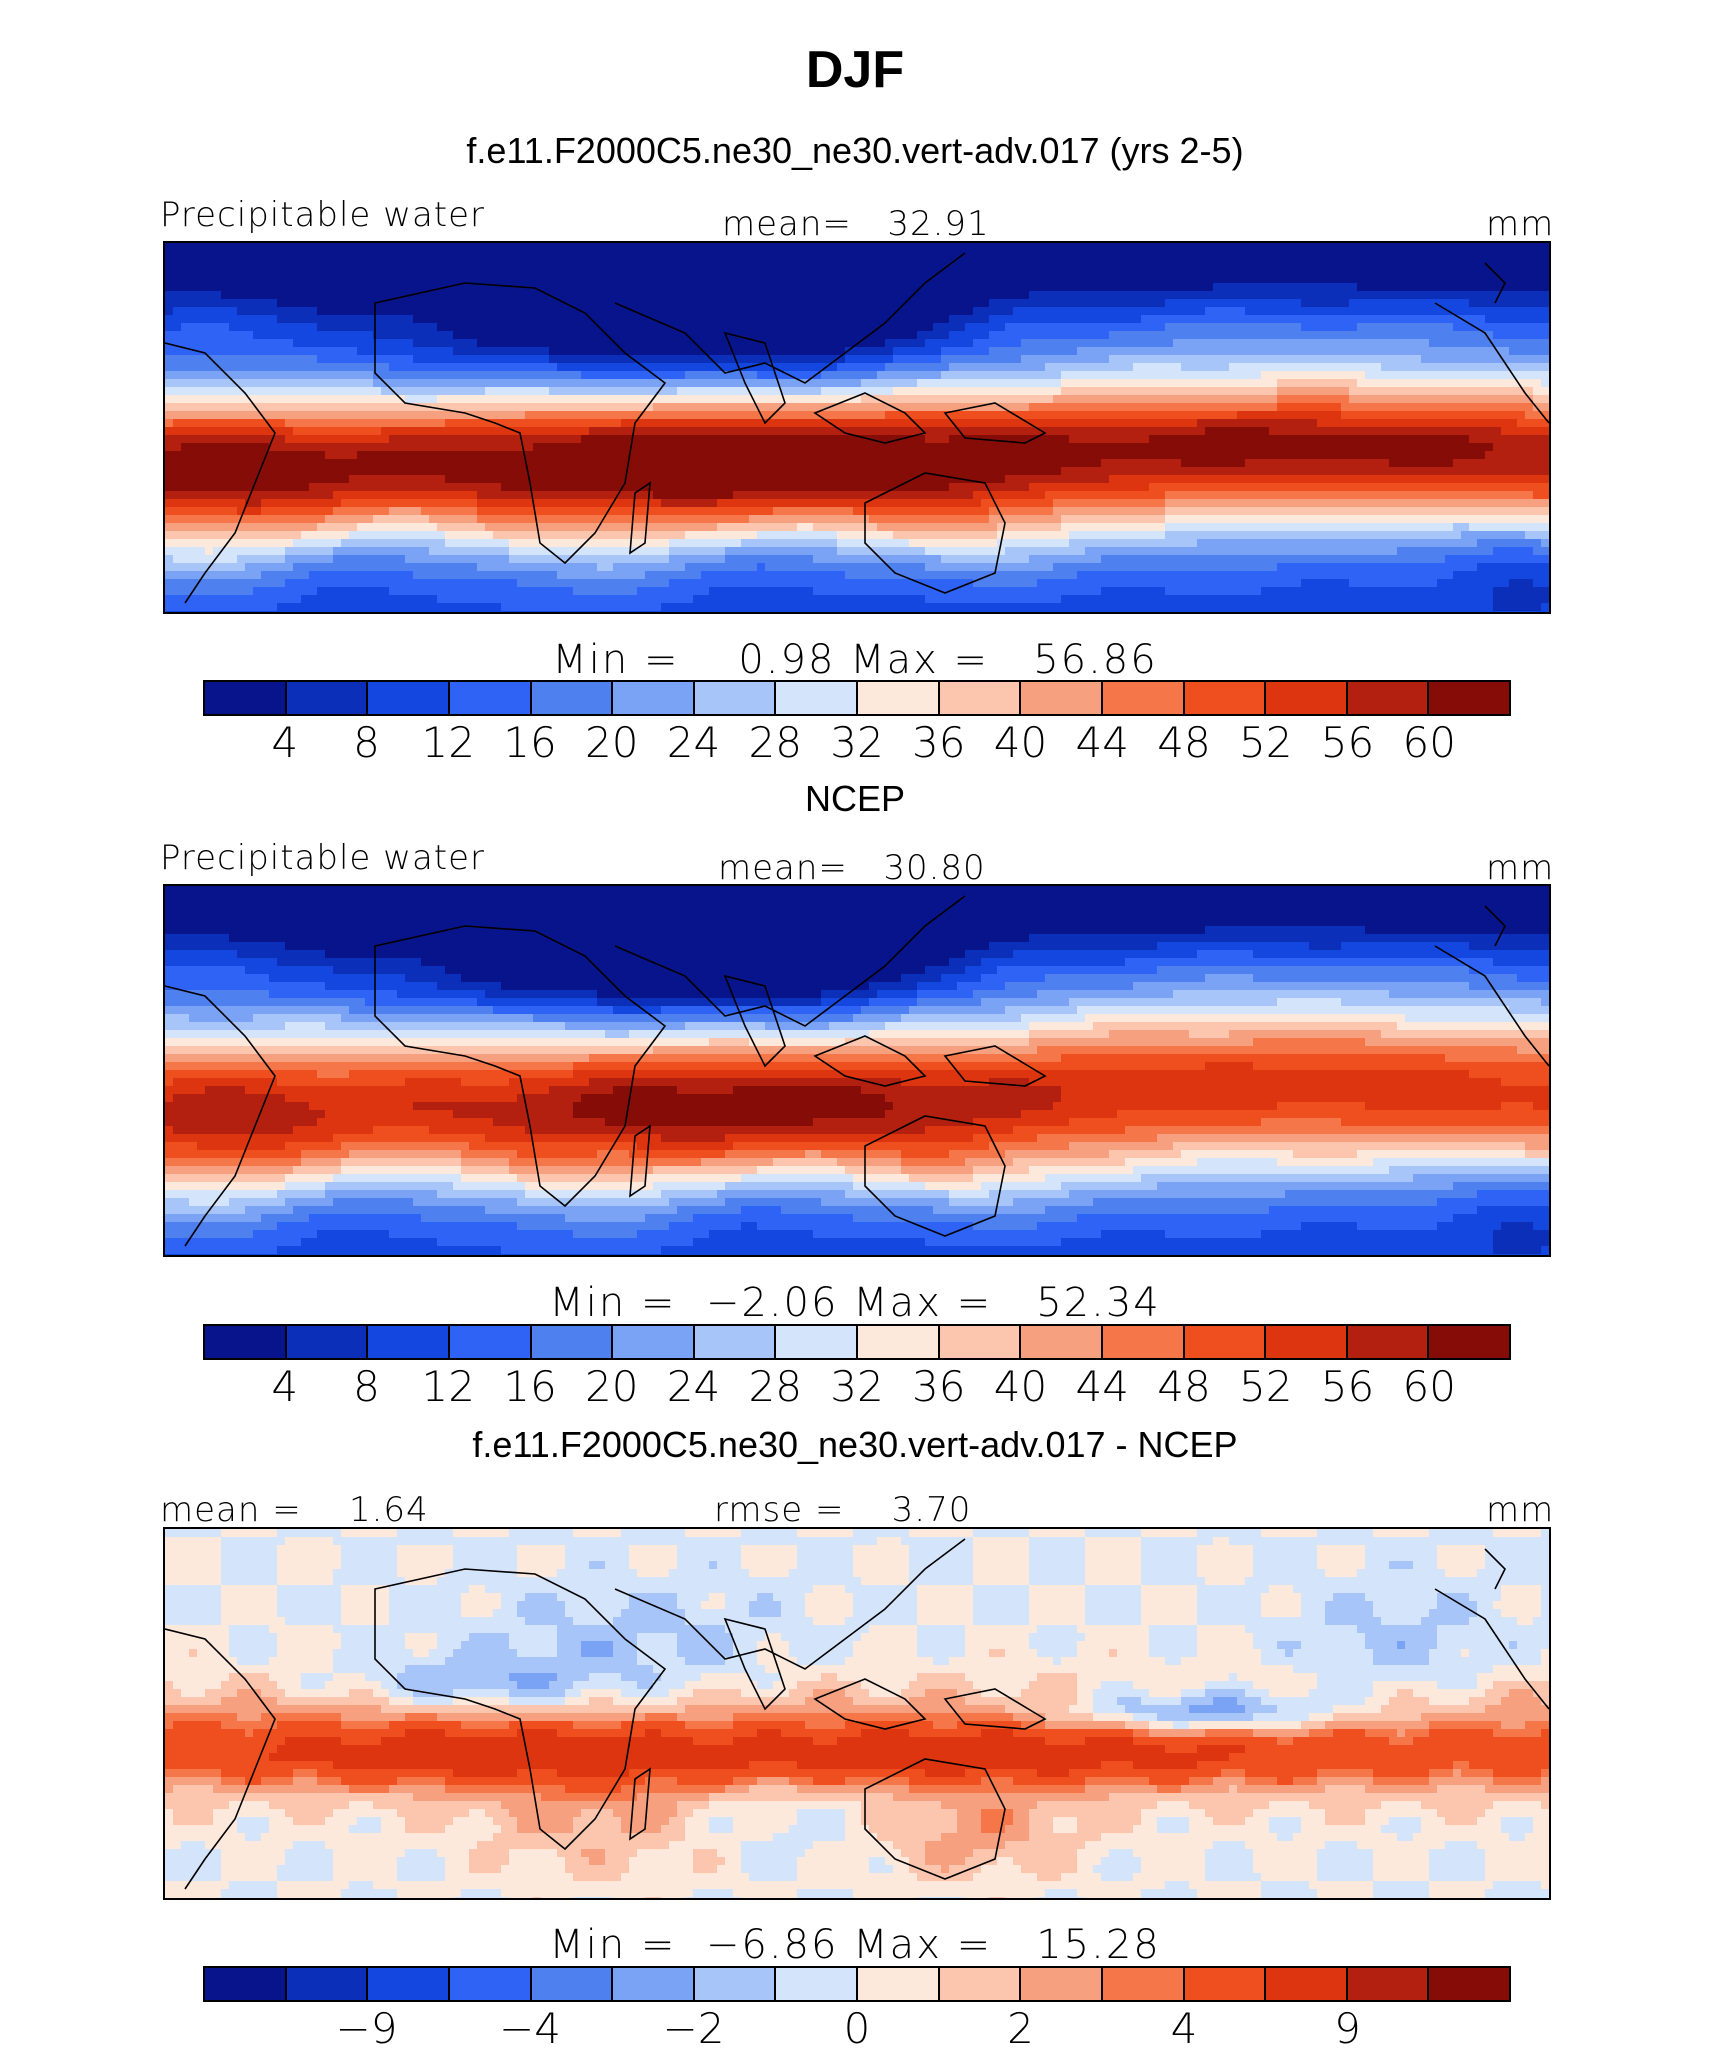 The height and width of the screenshot is (2064, 1710). What do you see at coordinates (857, 1070) in the screenshot?
I see `panel-2-map` at bounding box center [857, 1070].